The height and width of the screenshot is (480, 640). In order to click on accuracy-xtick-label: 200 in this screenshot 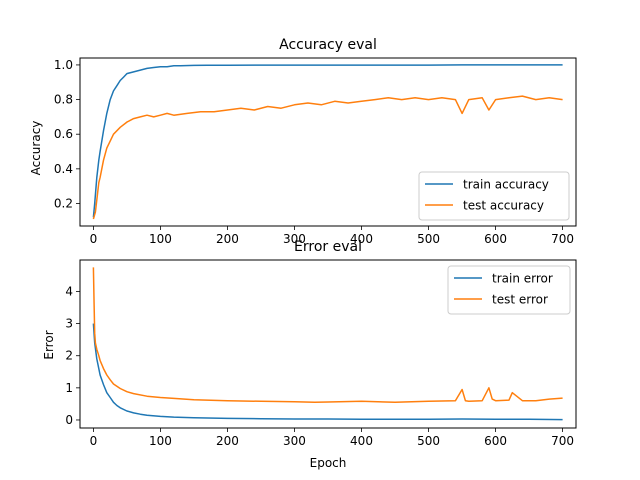, I will do `click(227, 239)`.